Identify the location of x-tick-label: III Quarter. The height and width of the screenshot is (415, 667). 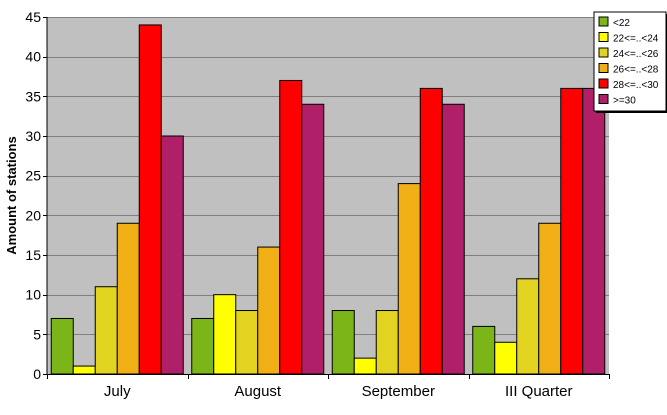
(539, 391).